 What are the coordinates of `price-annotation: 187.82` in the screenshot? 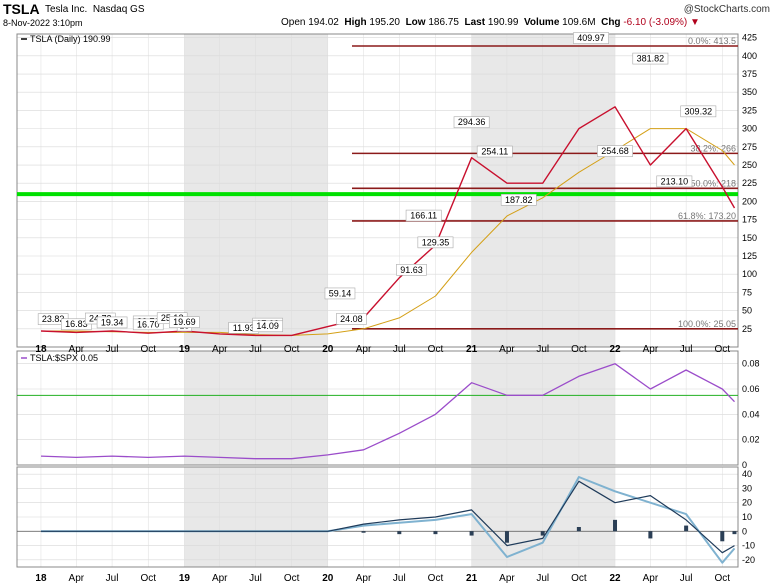 It's located at (519, 200).